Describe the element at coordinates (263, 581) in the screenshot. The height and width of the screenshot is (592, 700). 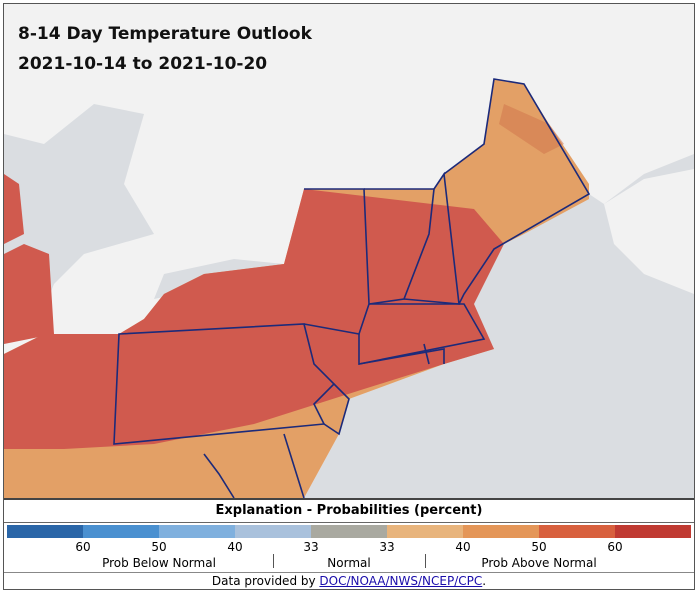
I see `footer-text: Data provided by` at that location.